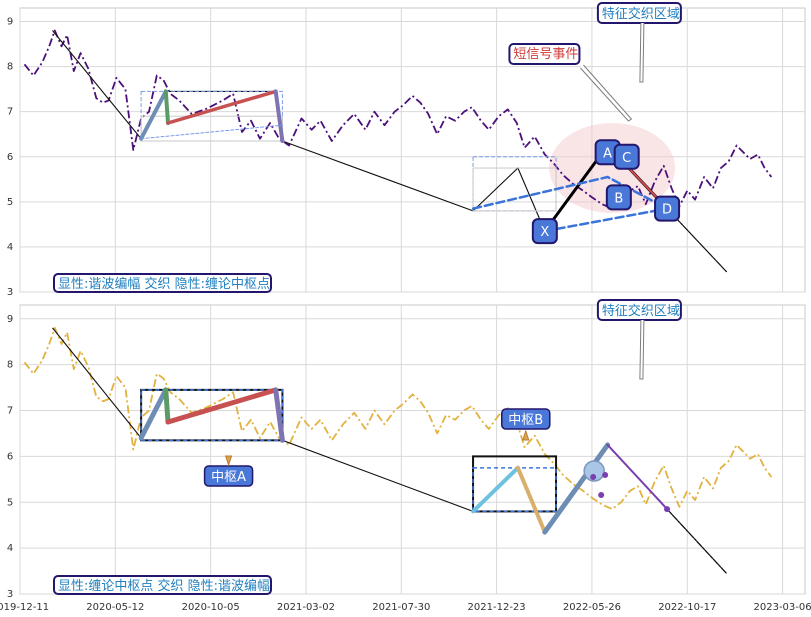  Describe the element at coordinates (306, 607) in the screenshot. I see `x-tick-3: 2021-03-02` at that location.